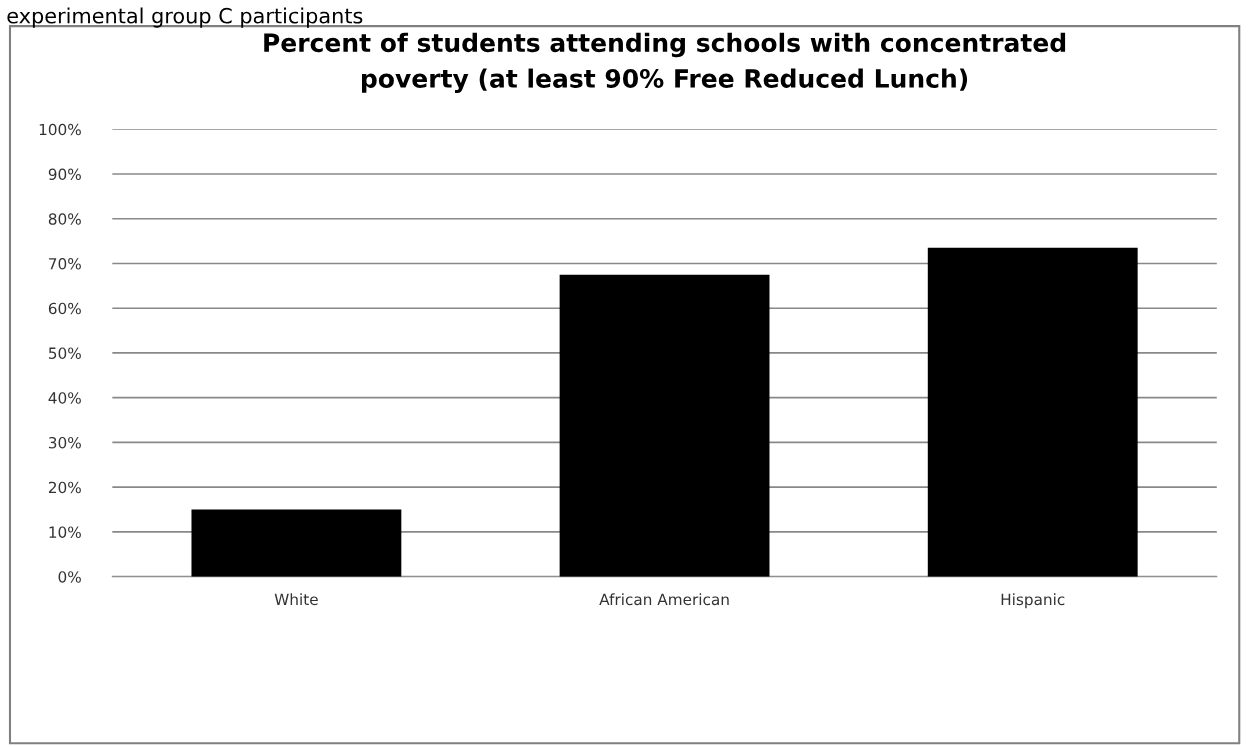  I want to click on y-tick-label: 0%, so click(69, 577).